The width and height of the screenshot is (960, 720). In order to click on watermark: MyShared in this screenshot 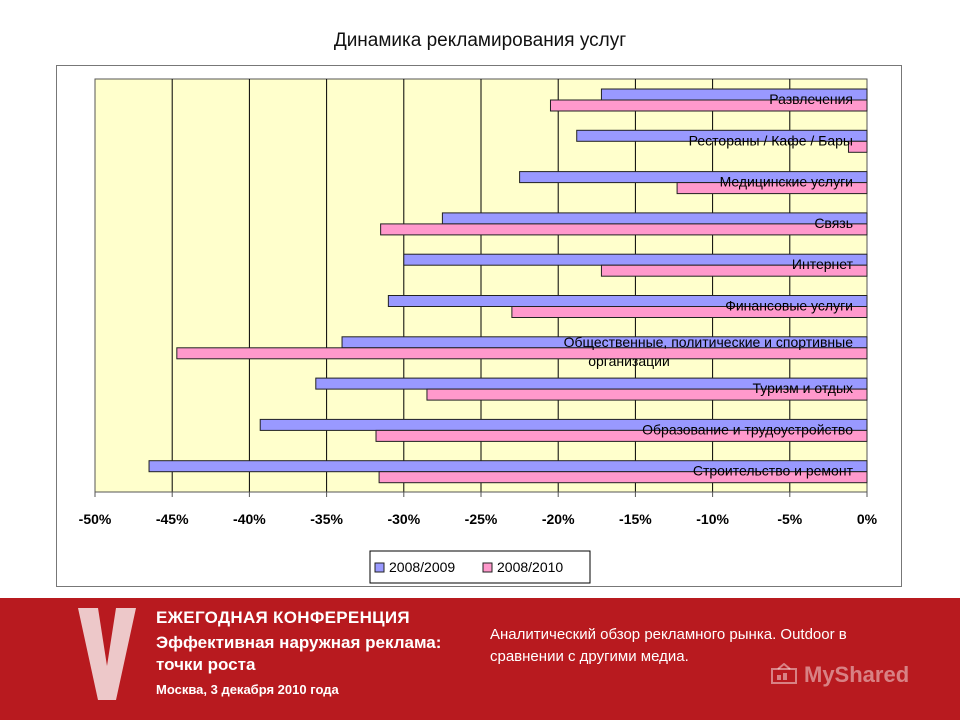, I will do `click(839, 675)`.